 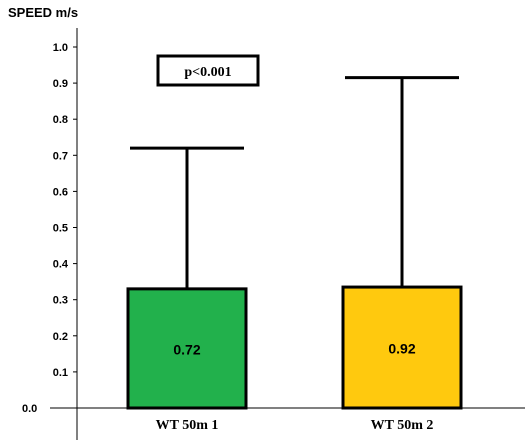 What do you see at coordinates (60, 301) in the screenshot?
I see `y-tick-label: 0.3` at bounding box center [60, 301].